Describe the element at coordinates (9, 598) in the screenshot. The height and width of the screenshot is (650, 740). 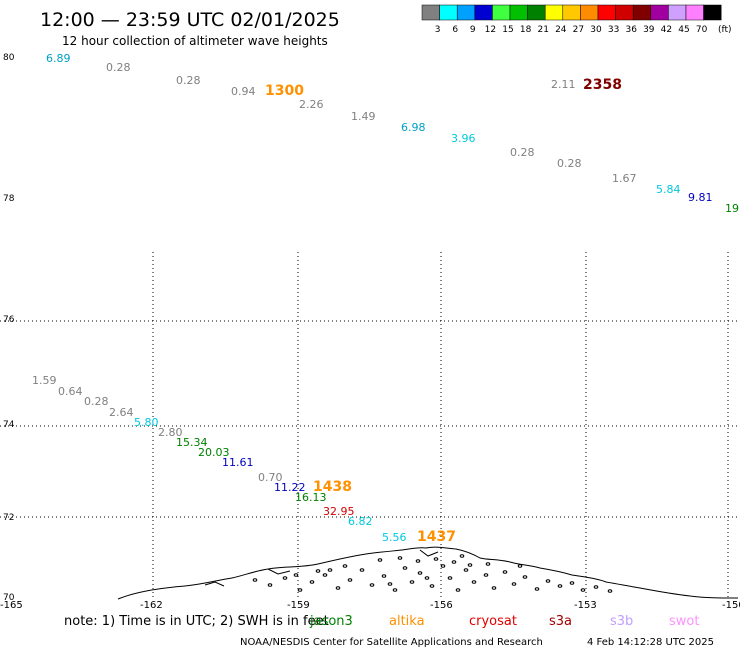
I see `lat-label: 70` at that location.